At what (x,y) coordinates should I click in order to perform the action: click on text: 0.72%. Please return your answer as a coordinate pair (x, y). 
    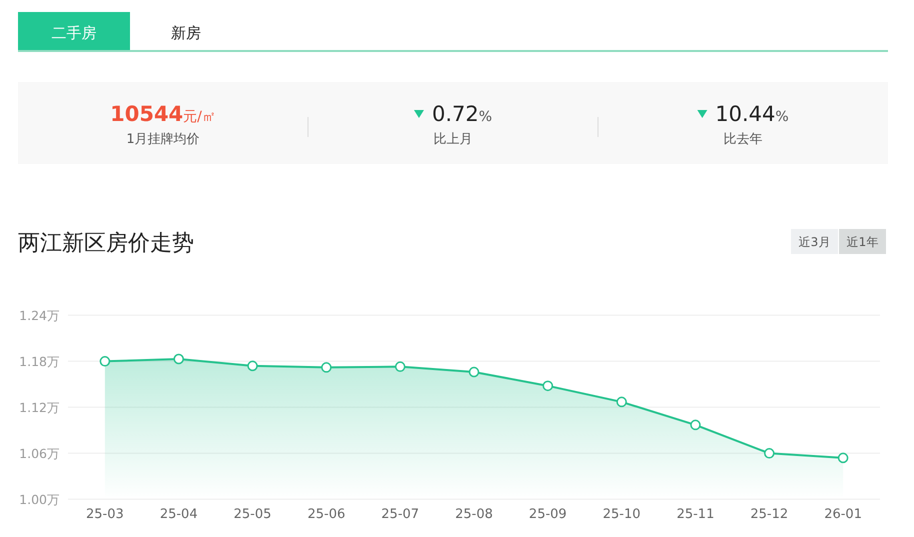
    Looking at the image, I should click on (462, 114).